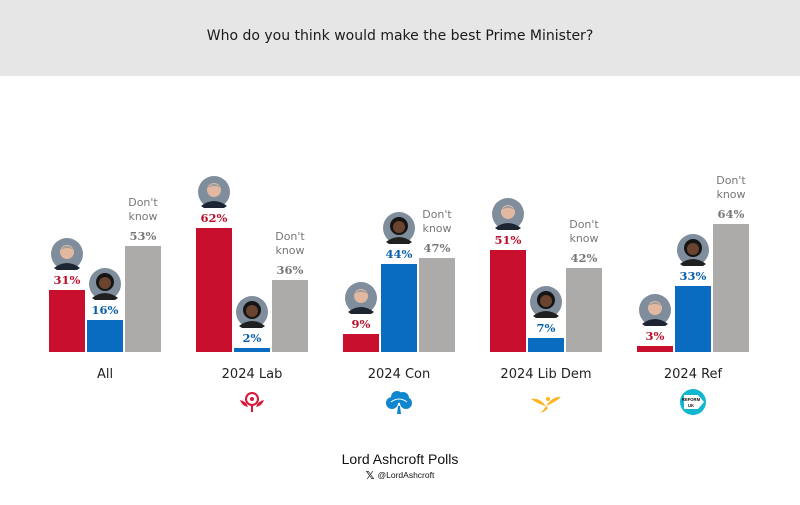  What do you see at coordinates (538, 402) in the screenshot?
I see `bird-wing-left` at bounding box center [538, 402].